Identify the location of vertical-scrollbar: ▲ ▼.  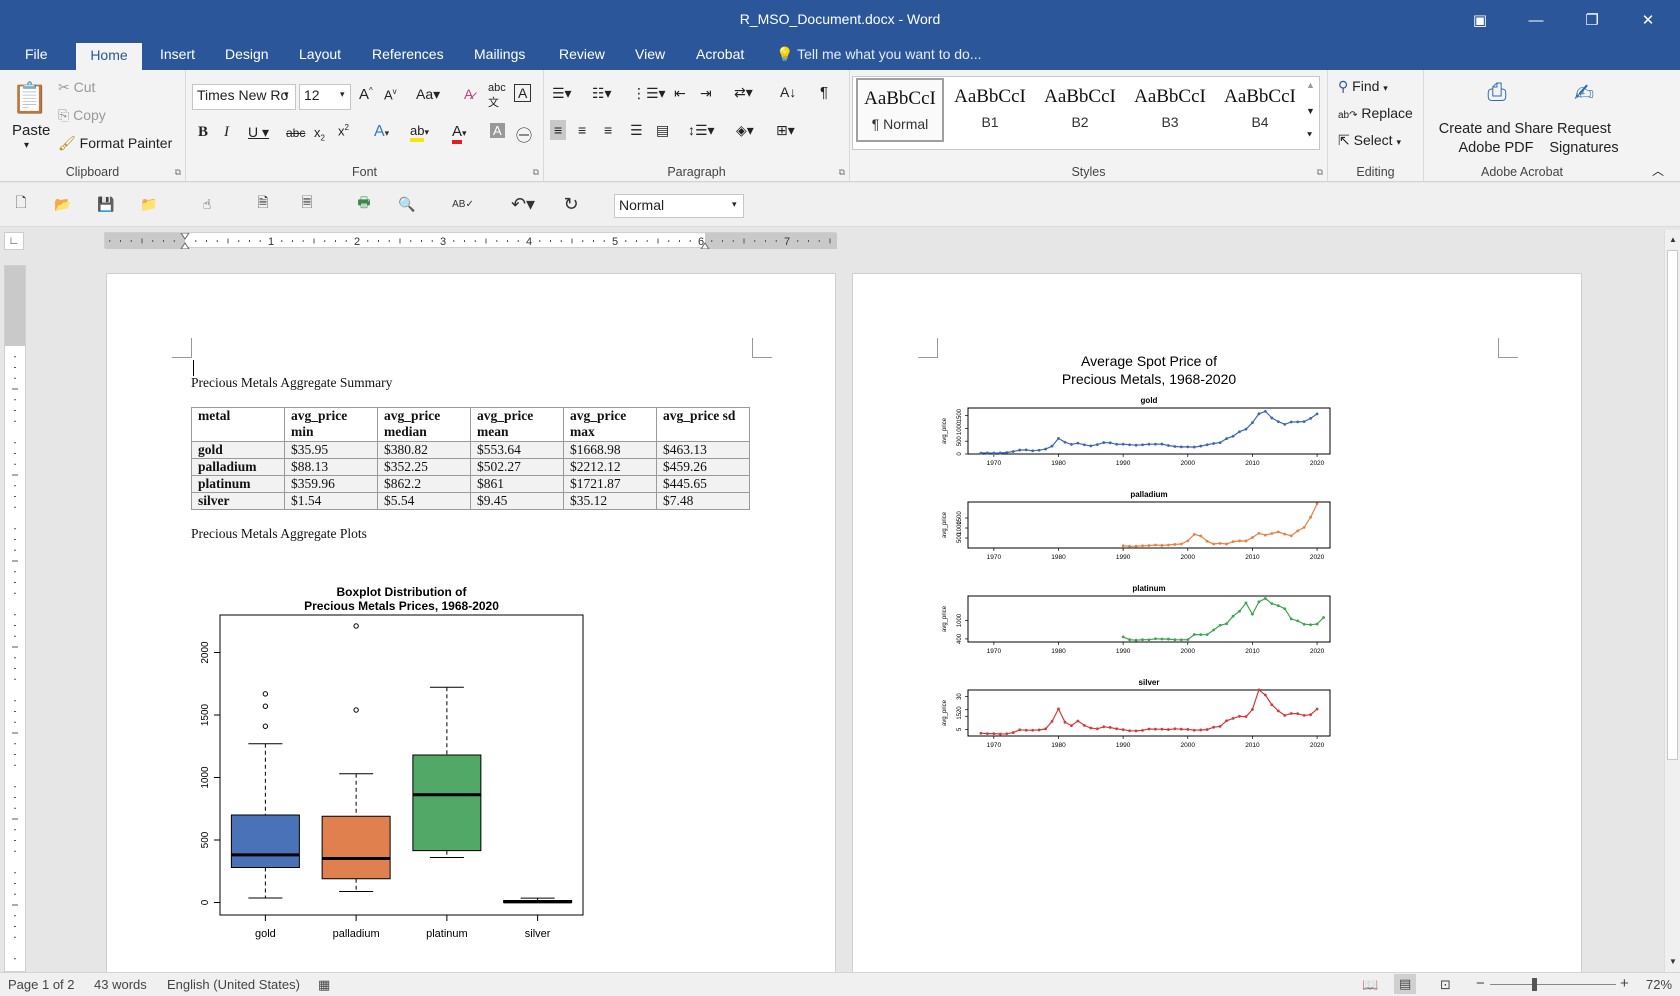
(1672, 601).